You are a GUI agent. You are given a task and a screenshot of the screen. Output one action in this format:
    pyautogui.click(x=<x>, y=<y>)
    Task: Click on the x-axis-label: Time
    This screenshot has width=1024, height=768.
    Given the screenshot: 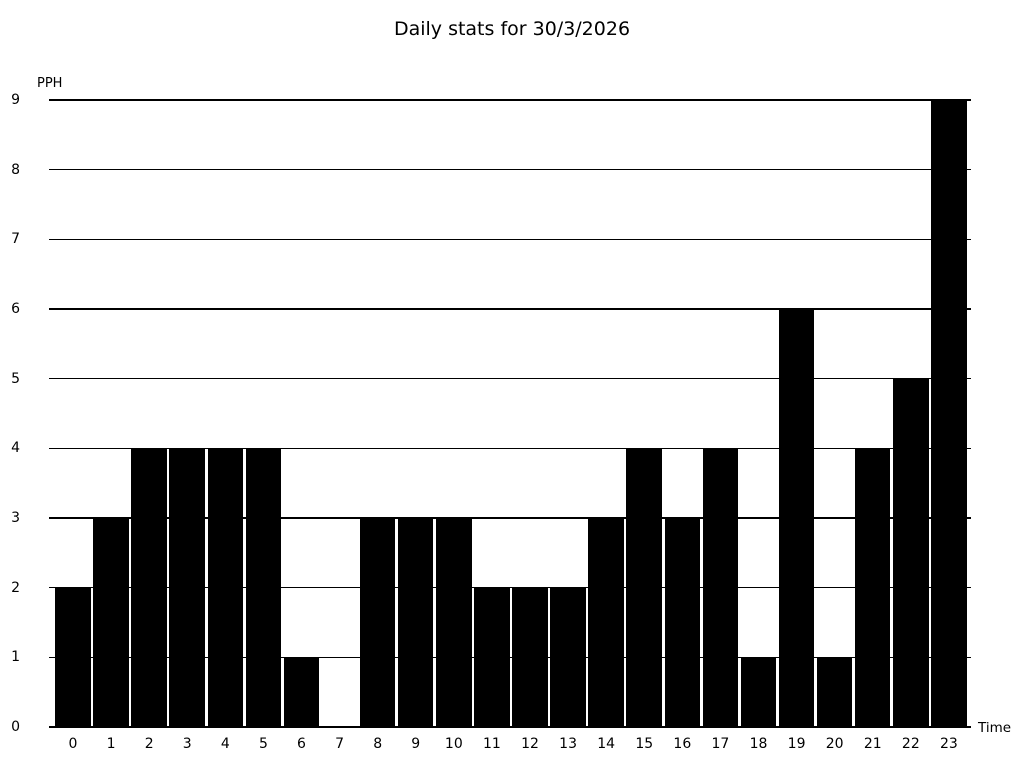 What is the action you would take?
    pyautogui.click(x=995, y=728)
    